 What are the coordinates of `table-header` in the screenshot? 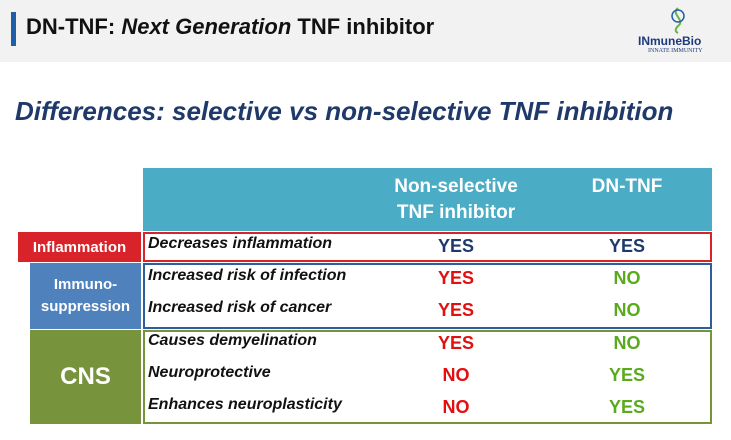 It's located at (427, 199).